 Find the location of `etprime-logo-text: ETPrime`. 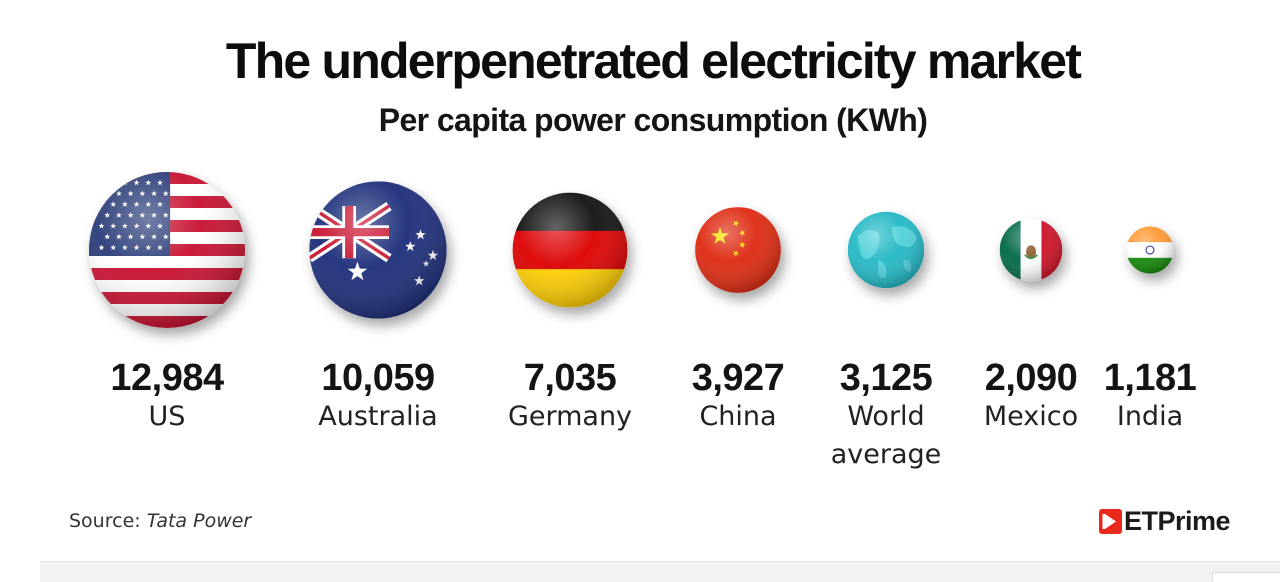

etprime-logo-text: ETPrime is located at coordinates (1177, 521).